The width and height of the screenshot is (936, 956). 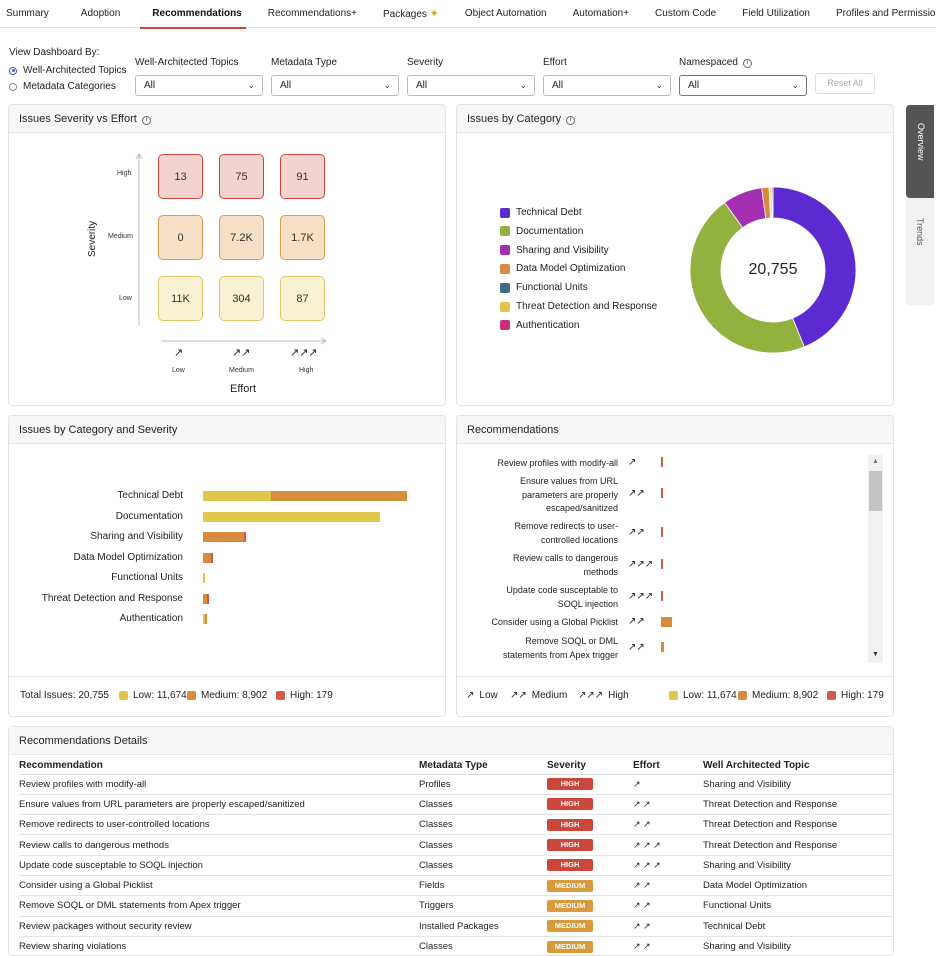 I want to click on scroll-up-icon: ▲, so click(x=875, y=461).